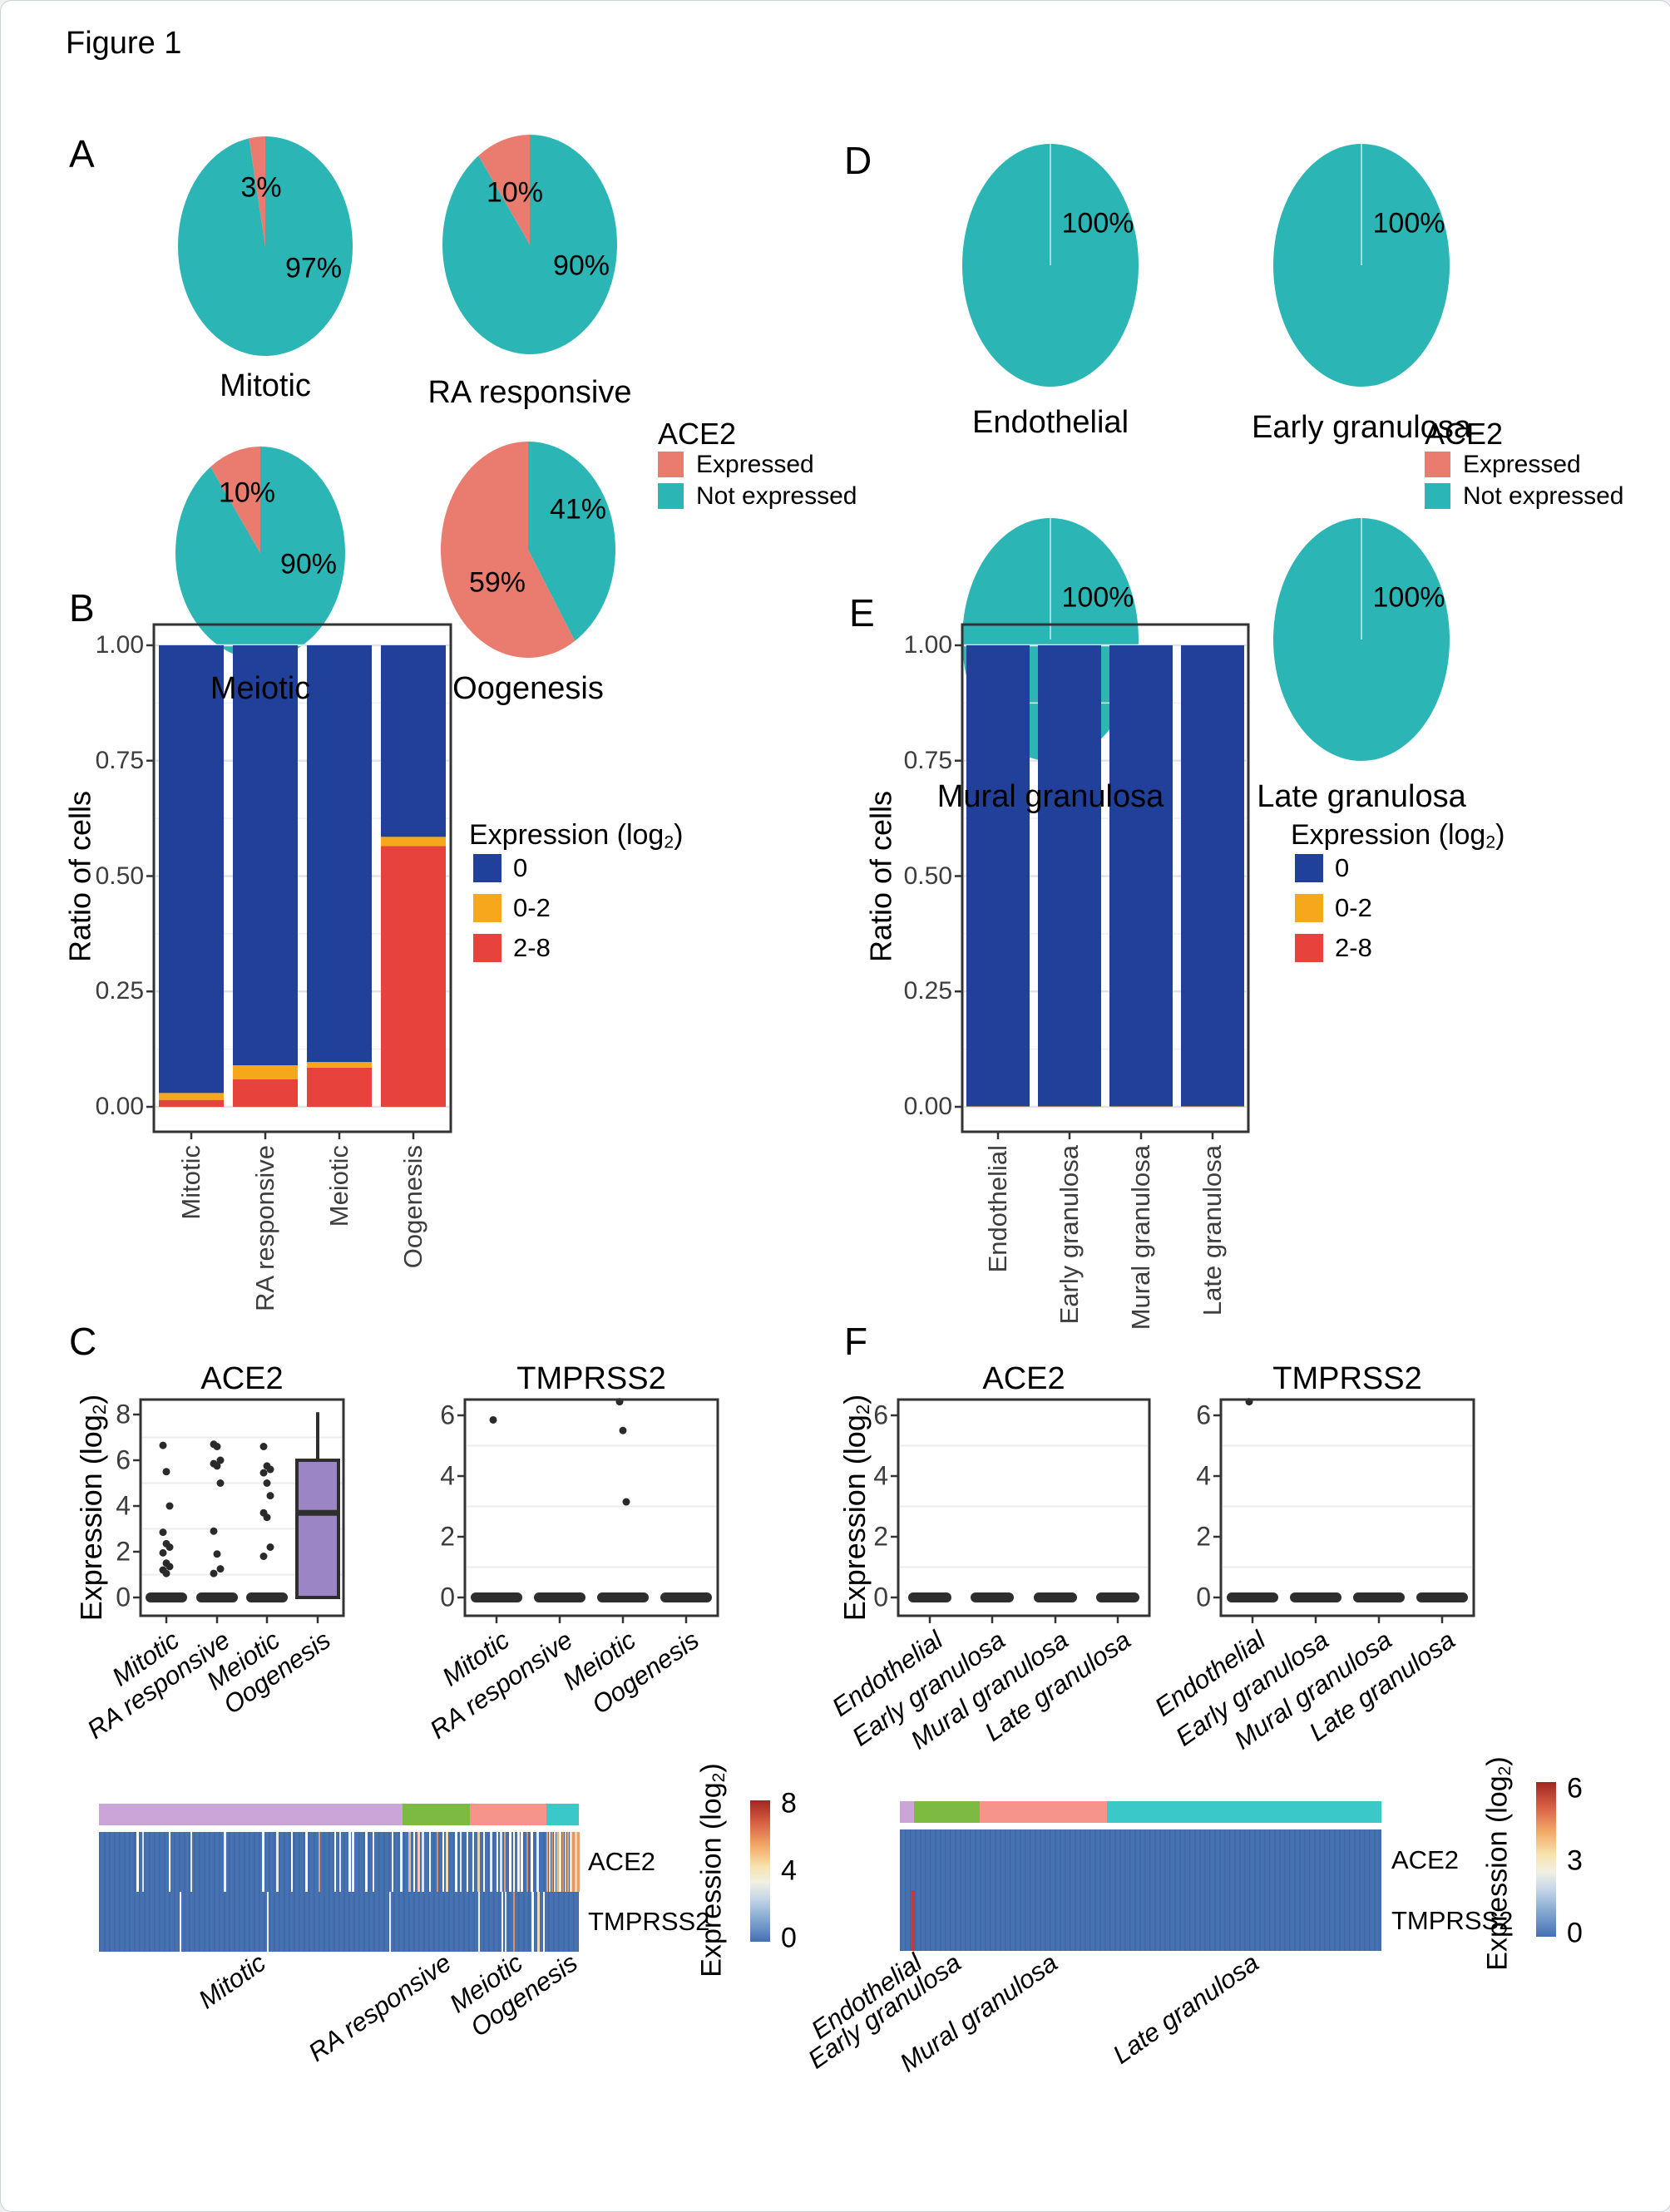 The image size is (1670, 2212). Describe the element at coordinates (260, 688) in the screenshot. I see `pie-name-label: Meiotic` at that location.